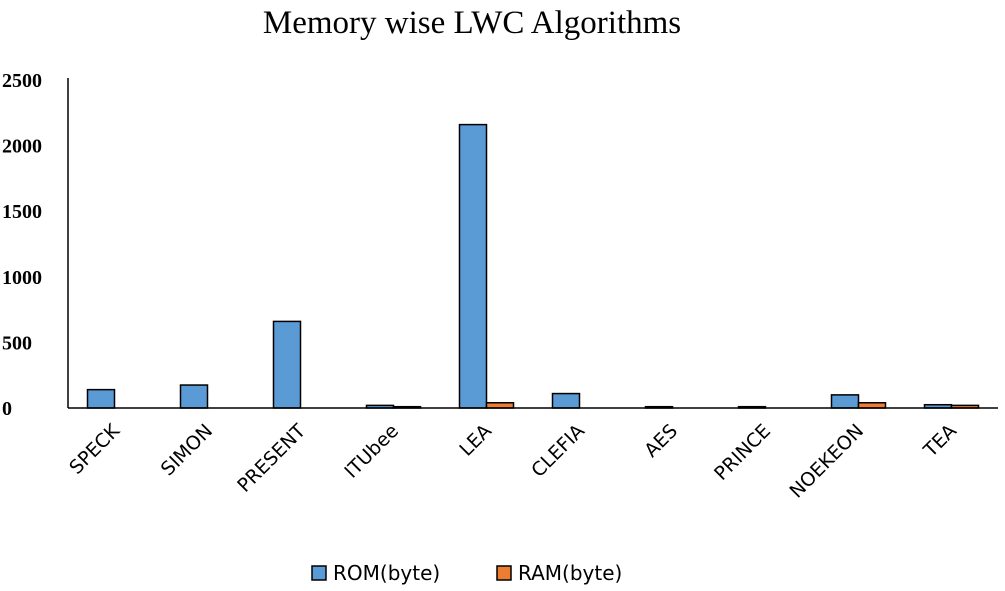  Describe the element at coordinates (94, 449) in the screenshot. I see `x-tick-label: SPECK` at that location.